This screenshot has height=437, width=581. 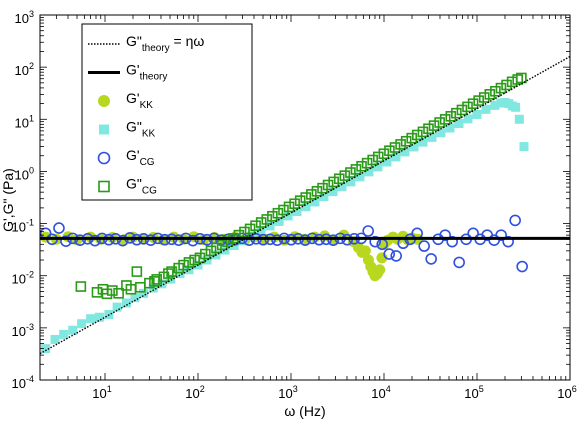 I want to click on legend-label: G"theory = ηω, so click(x=165, y=43).